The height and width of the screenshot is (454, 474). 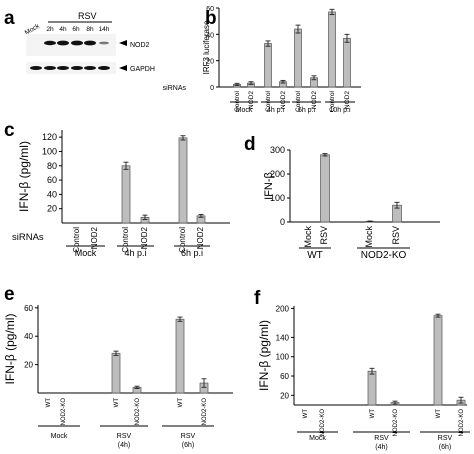 I want to click on panel-letter-b: b, so click(x=211, y=18).